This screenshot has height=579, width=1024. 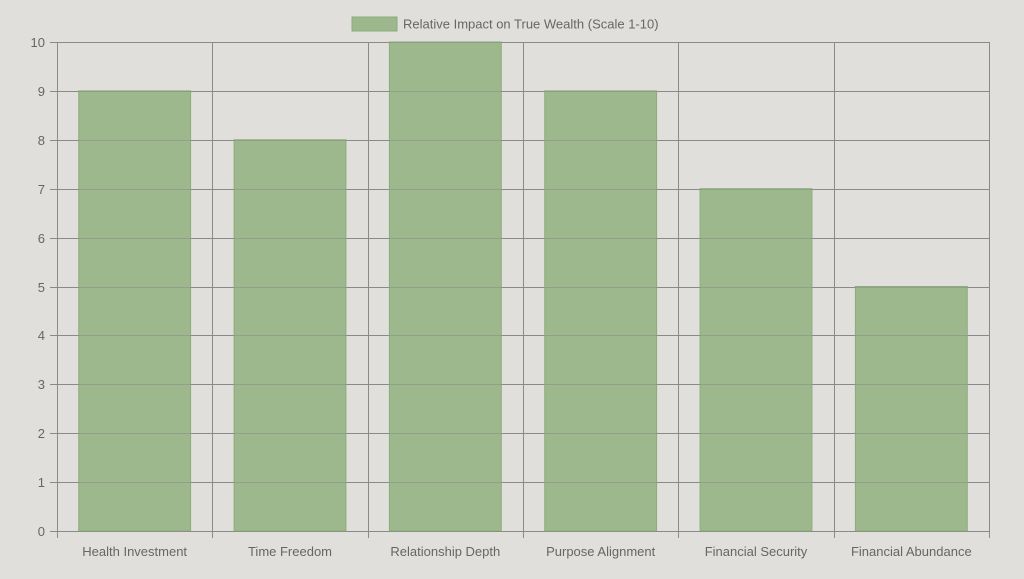 I want to click on x-tick-label: Relationship Depth, so click(x=445, y=551).